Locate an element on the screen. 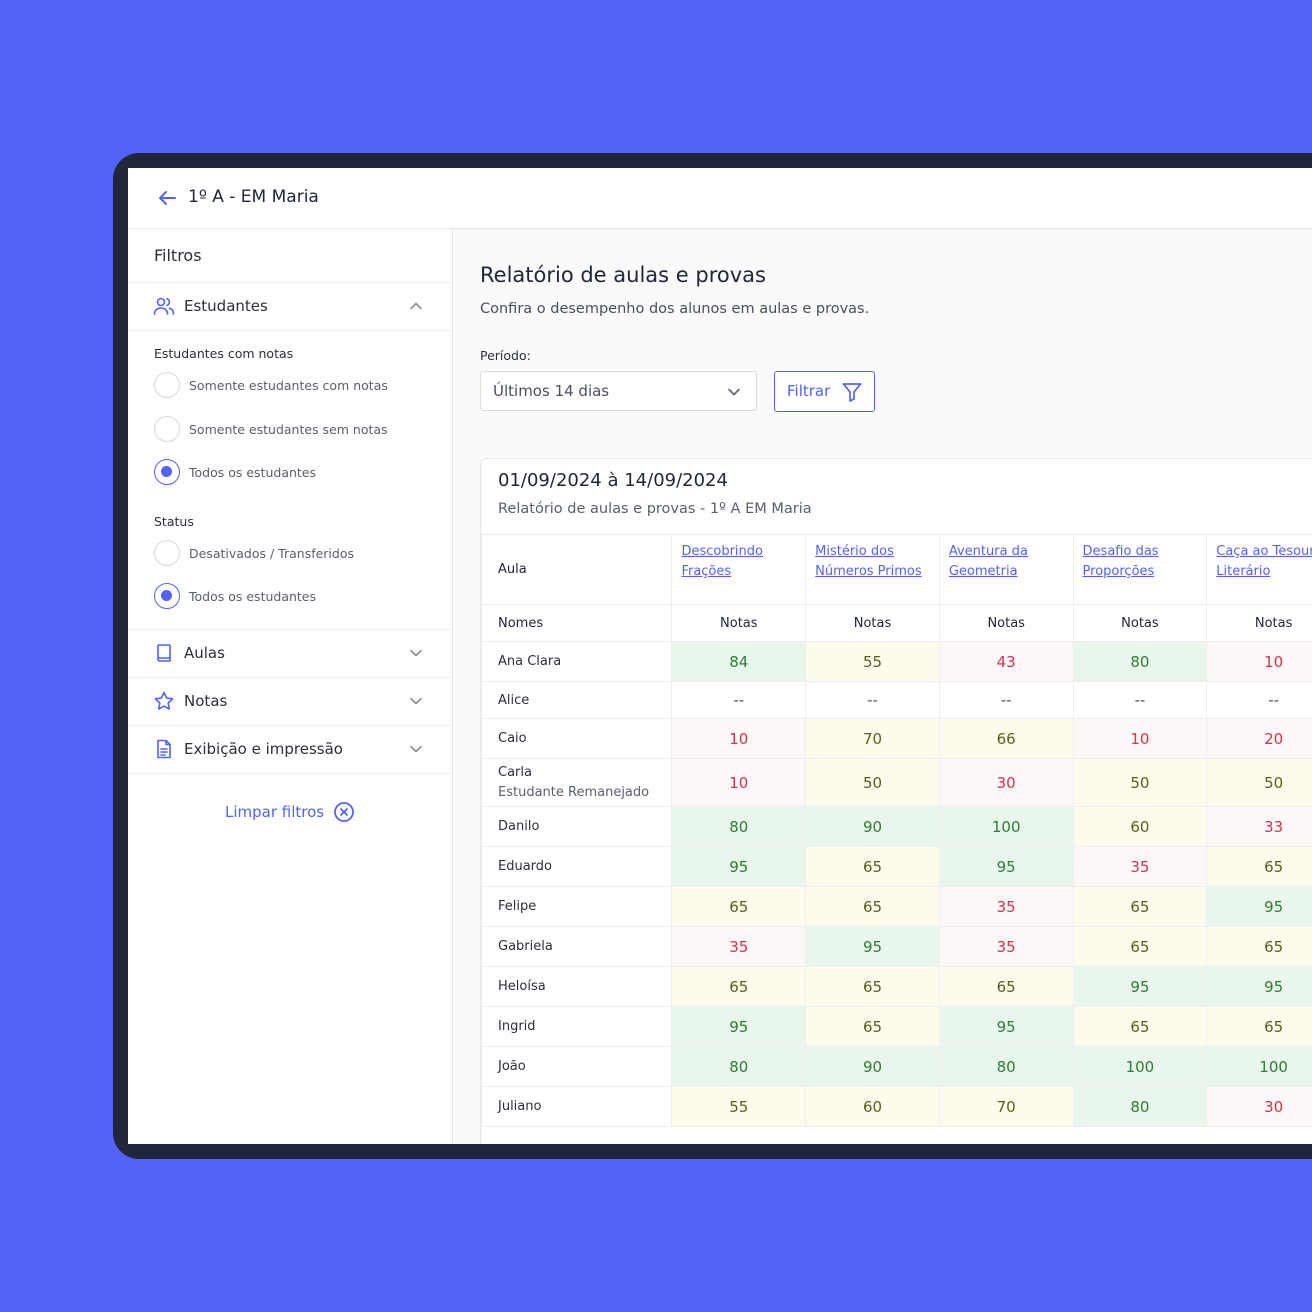  student-name: Caio is located at coordinates (512, 738).